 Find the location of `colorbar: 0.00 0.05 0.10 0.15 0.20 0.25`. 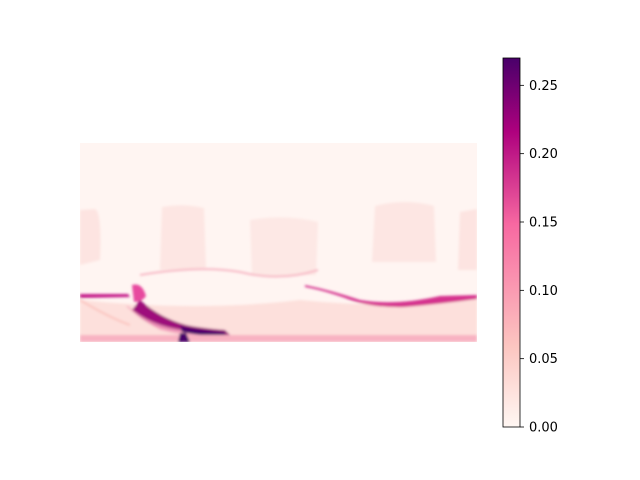

colorbar: 0.00 0.05 0.10 0.15 0.20 0.25 is located at coordinates (530, 246).